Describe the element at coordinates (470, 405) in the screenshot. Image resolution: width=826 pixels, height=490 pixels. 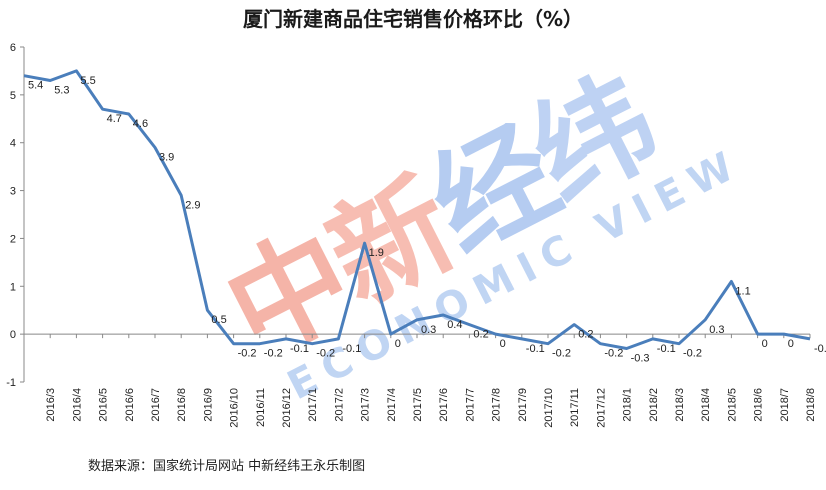
I see `x-tick-label: 2017/7` at that location.